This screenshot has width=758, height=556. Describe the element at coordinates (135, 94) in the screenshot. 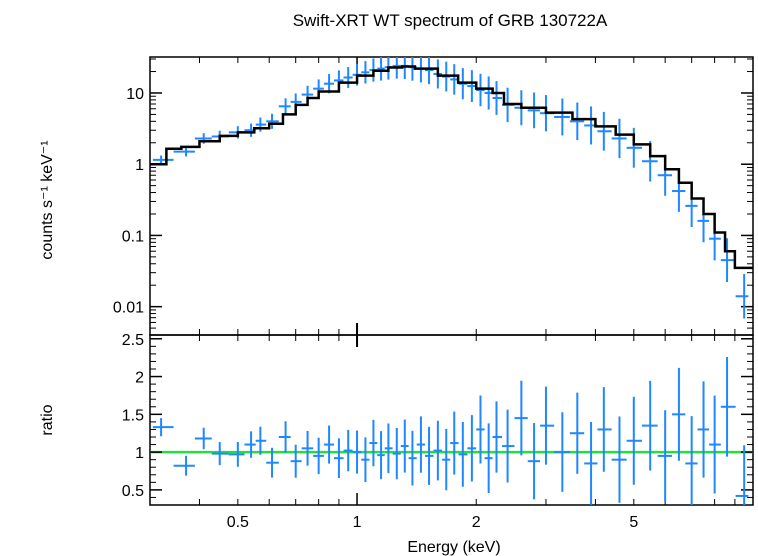

I see `spectrum-ytick-label: 10` at that location.